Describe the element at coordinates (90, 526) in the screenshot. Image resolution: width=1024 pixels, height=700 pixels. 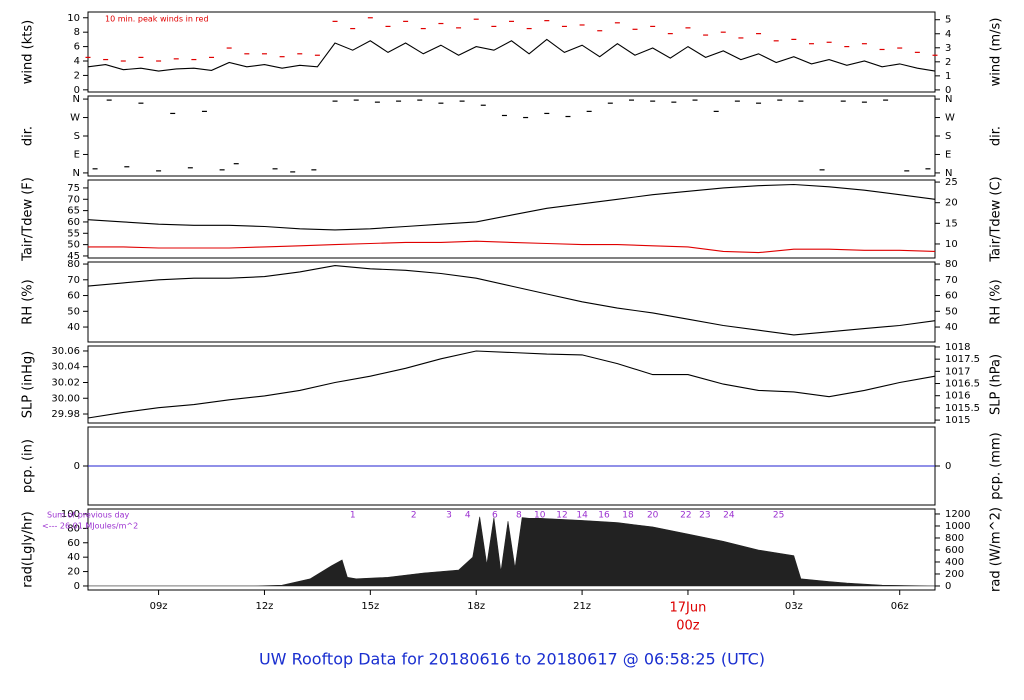
I see `note: <--- 26.01 MJoules/m^2` at that location.